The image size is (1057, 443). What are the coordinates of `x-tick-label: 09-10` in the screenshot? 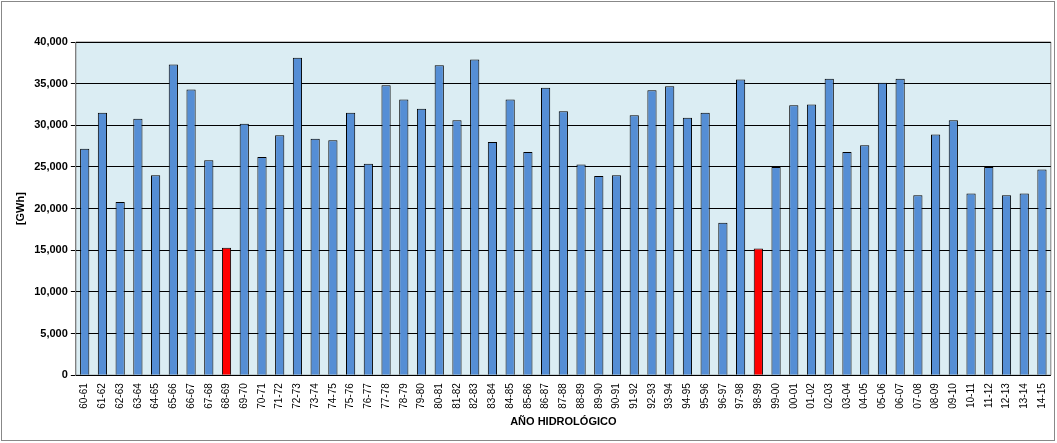 It's located at (953, 395).